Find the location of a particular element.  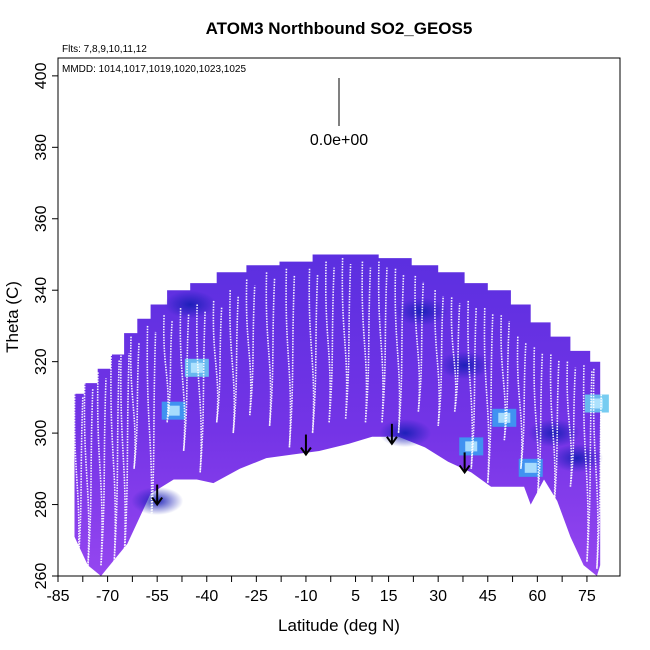

x-tick-label-8: 30 is located at coordinates (438, 596).